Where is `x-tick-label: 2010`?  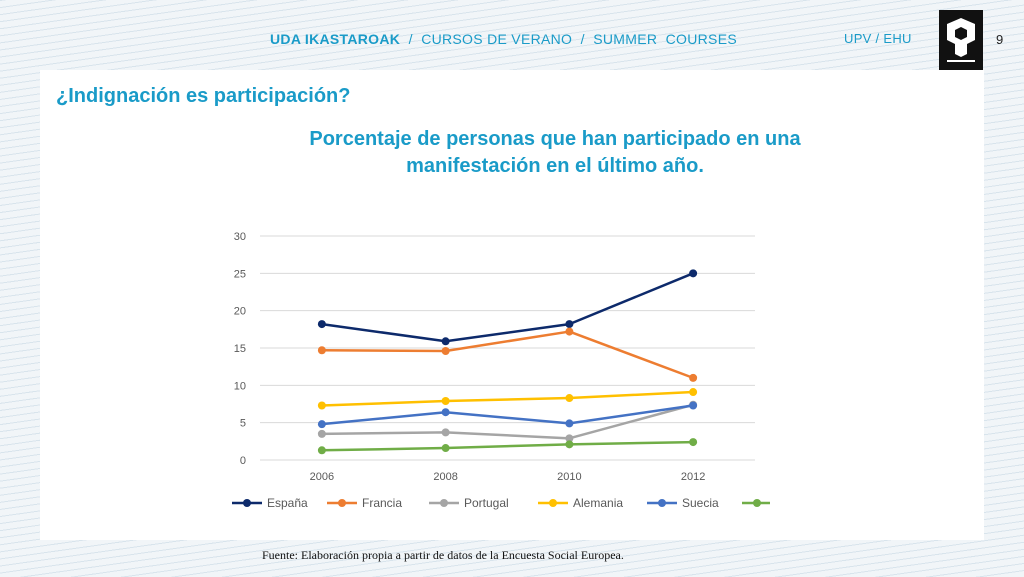 x-tick-label: 2010 is located at coordinates (569, 477).